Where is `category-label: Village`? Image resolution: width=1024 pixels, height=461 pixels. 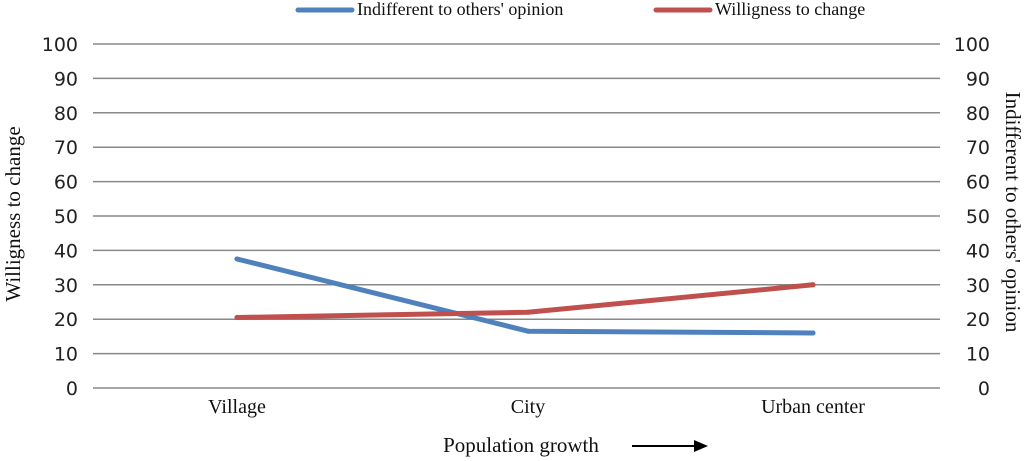
category-label: Village is located at coordinates (237, 407).